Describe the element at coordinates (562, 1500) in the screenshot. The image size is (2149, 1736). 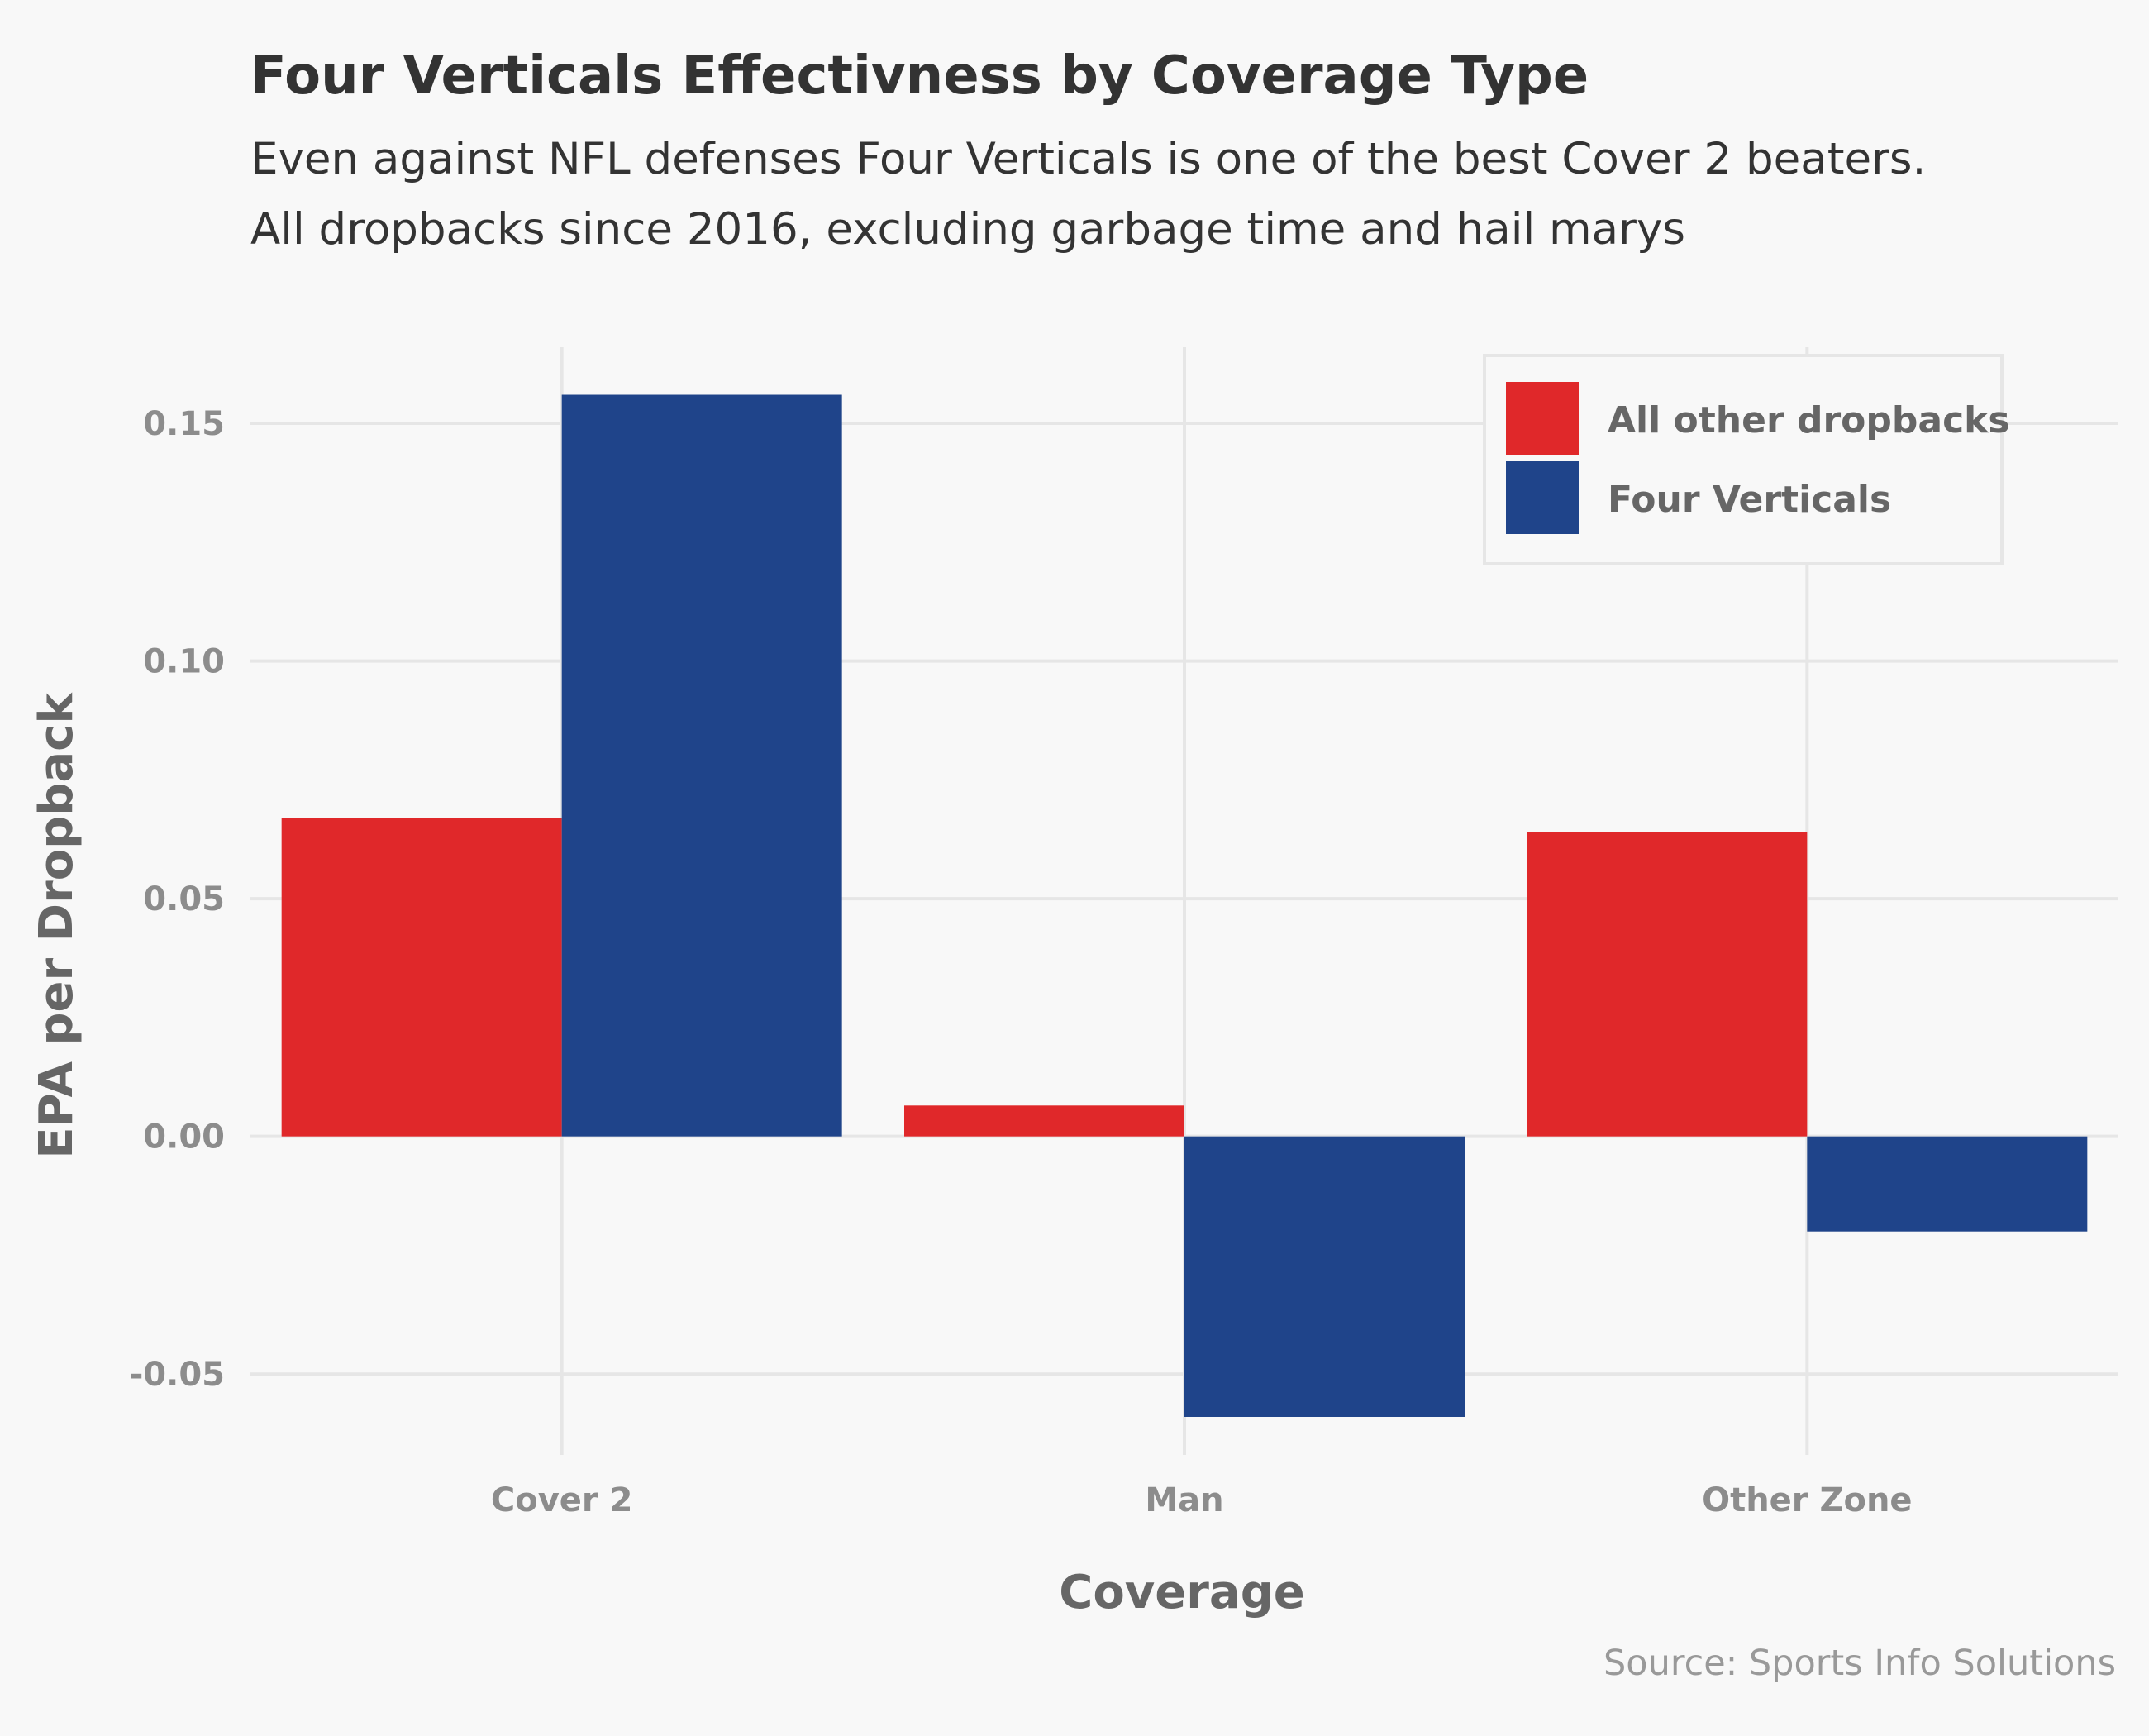
I see `x-tick-label: Cover 2` at that location.